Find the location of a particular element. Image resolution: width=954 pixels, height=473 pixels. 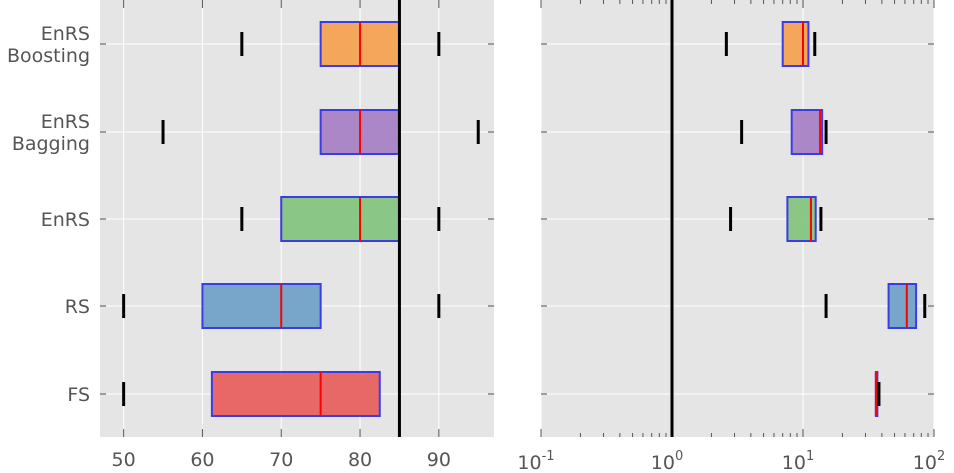

category-label: FS is located at coordinates (78, 395).